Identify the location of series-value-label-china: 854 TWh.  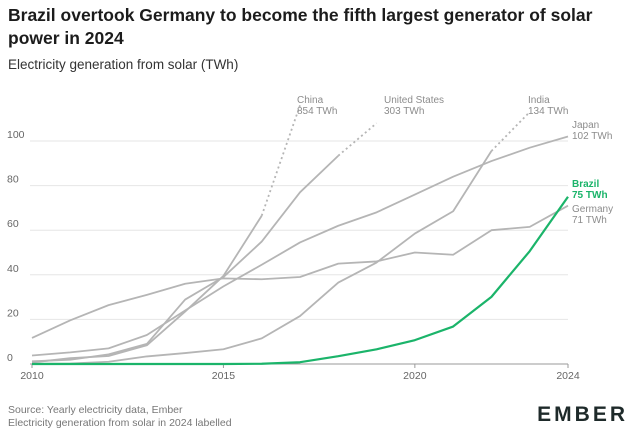
(317, 111).